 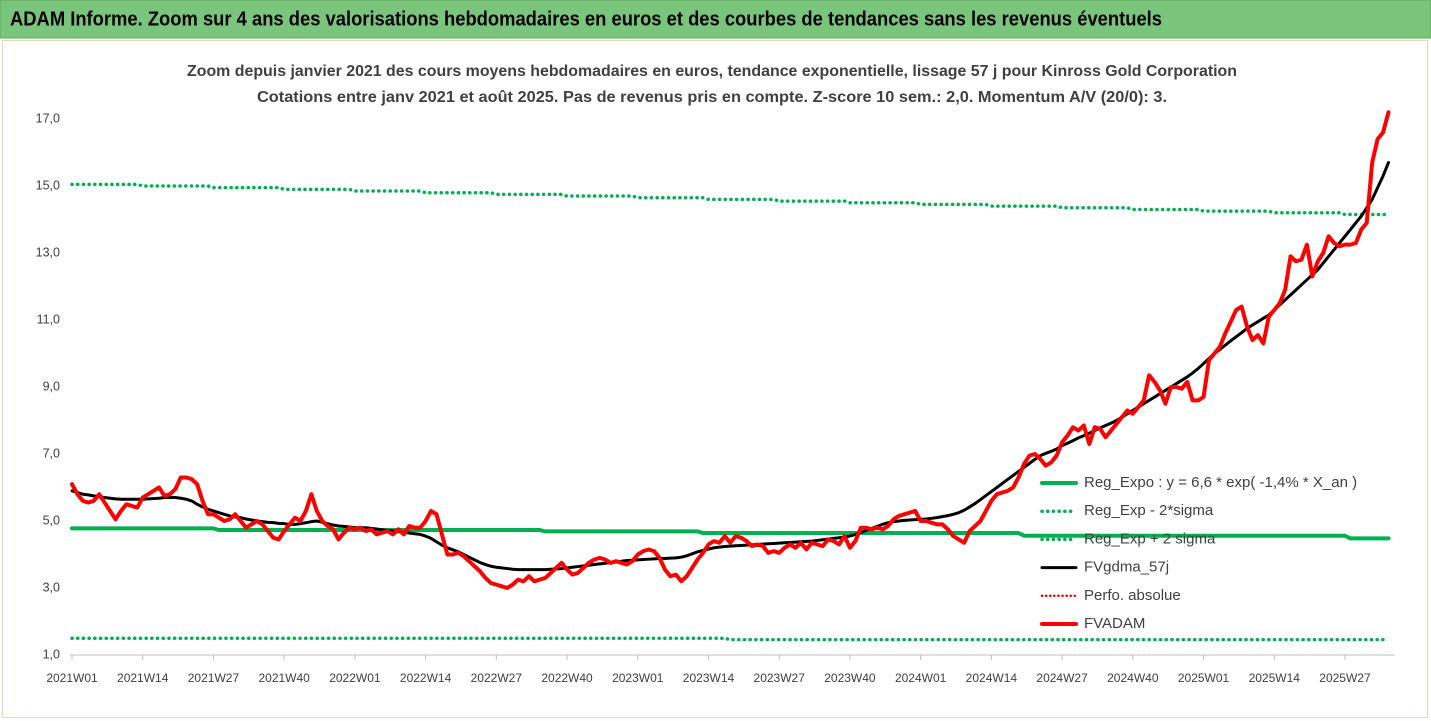 What do you see at coordinates (51, 453) in the screenshot?
I see `y-tick-label: 7,0` at bounding box center [51, 453].